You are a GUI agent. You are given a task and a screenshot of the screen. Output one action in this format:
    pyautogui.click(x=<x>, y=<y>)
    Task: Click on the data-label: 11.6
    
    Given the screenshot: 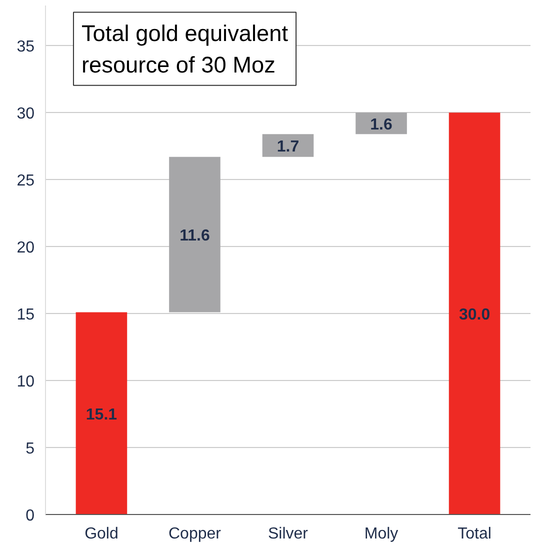 What is the action you would take?
    pyautogui.click(x=195, y=236)
    